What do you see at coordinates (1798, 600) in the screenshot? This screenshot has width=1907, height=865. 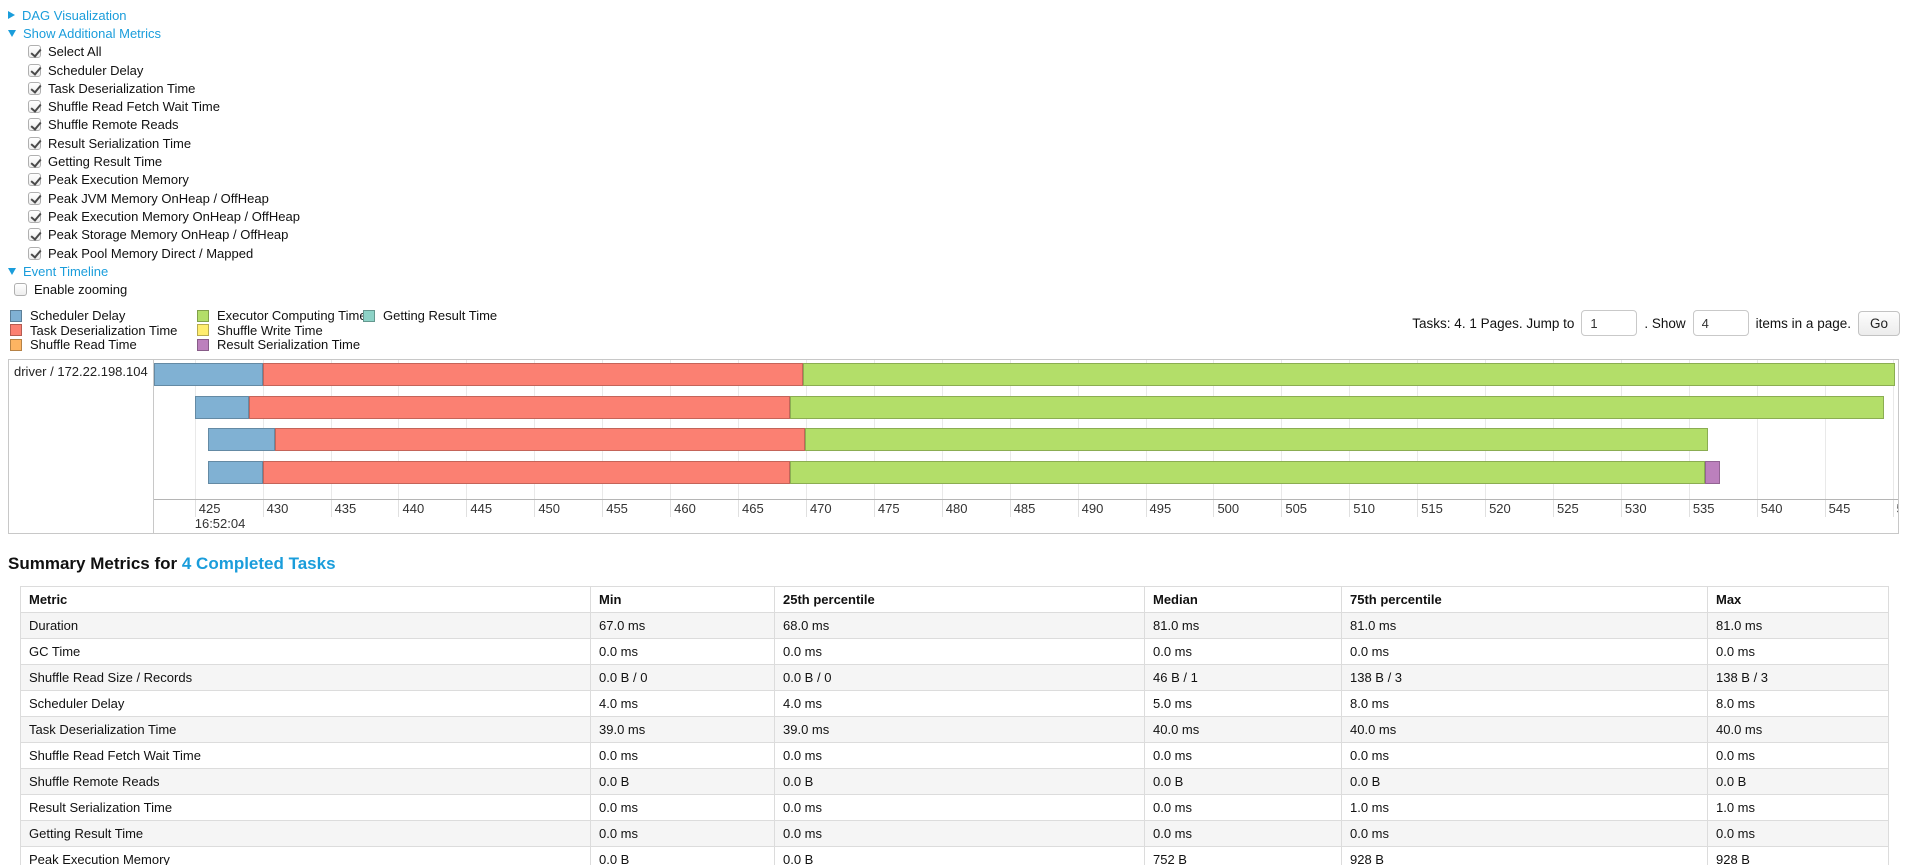 I see `table-header-cell: Max` at bounding box center [1798, 600].